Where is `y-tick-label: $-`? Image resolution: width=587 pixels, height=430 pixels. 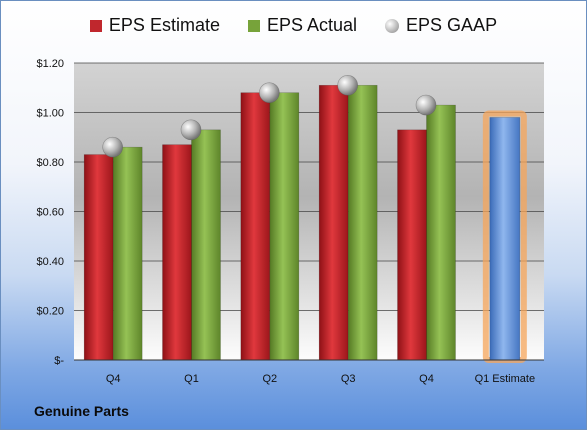
y-tick-label: $- is located at coordinates (59, 361).